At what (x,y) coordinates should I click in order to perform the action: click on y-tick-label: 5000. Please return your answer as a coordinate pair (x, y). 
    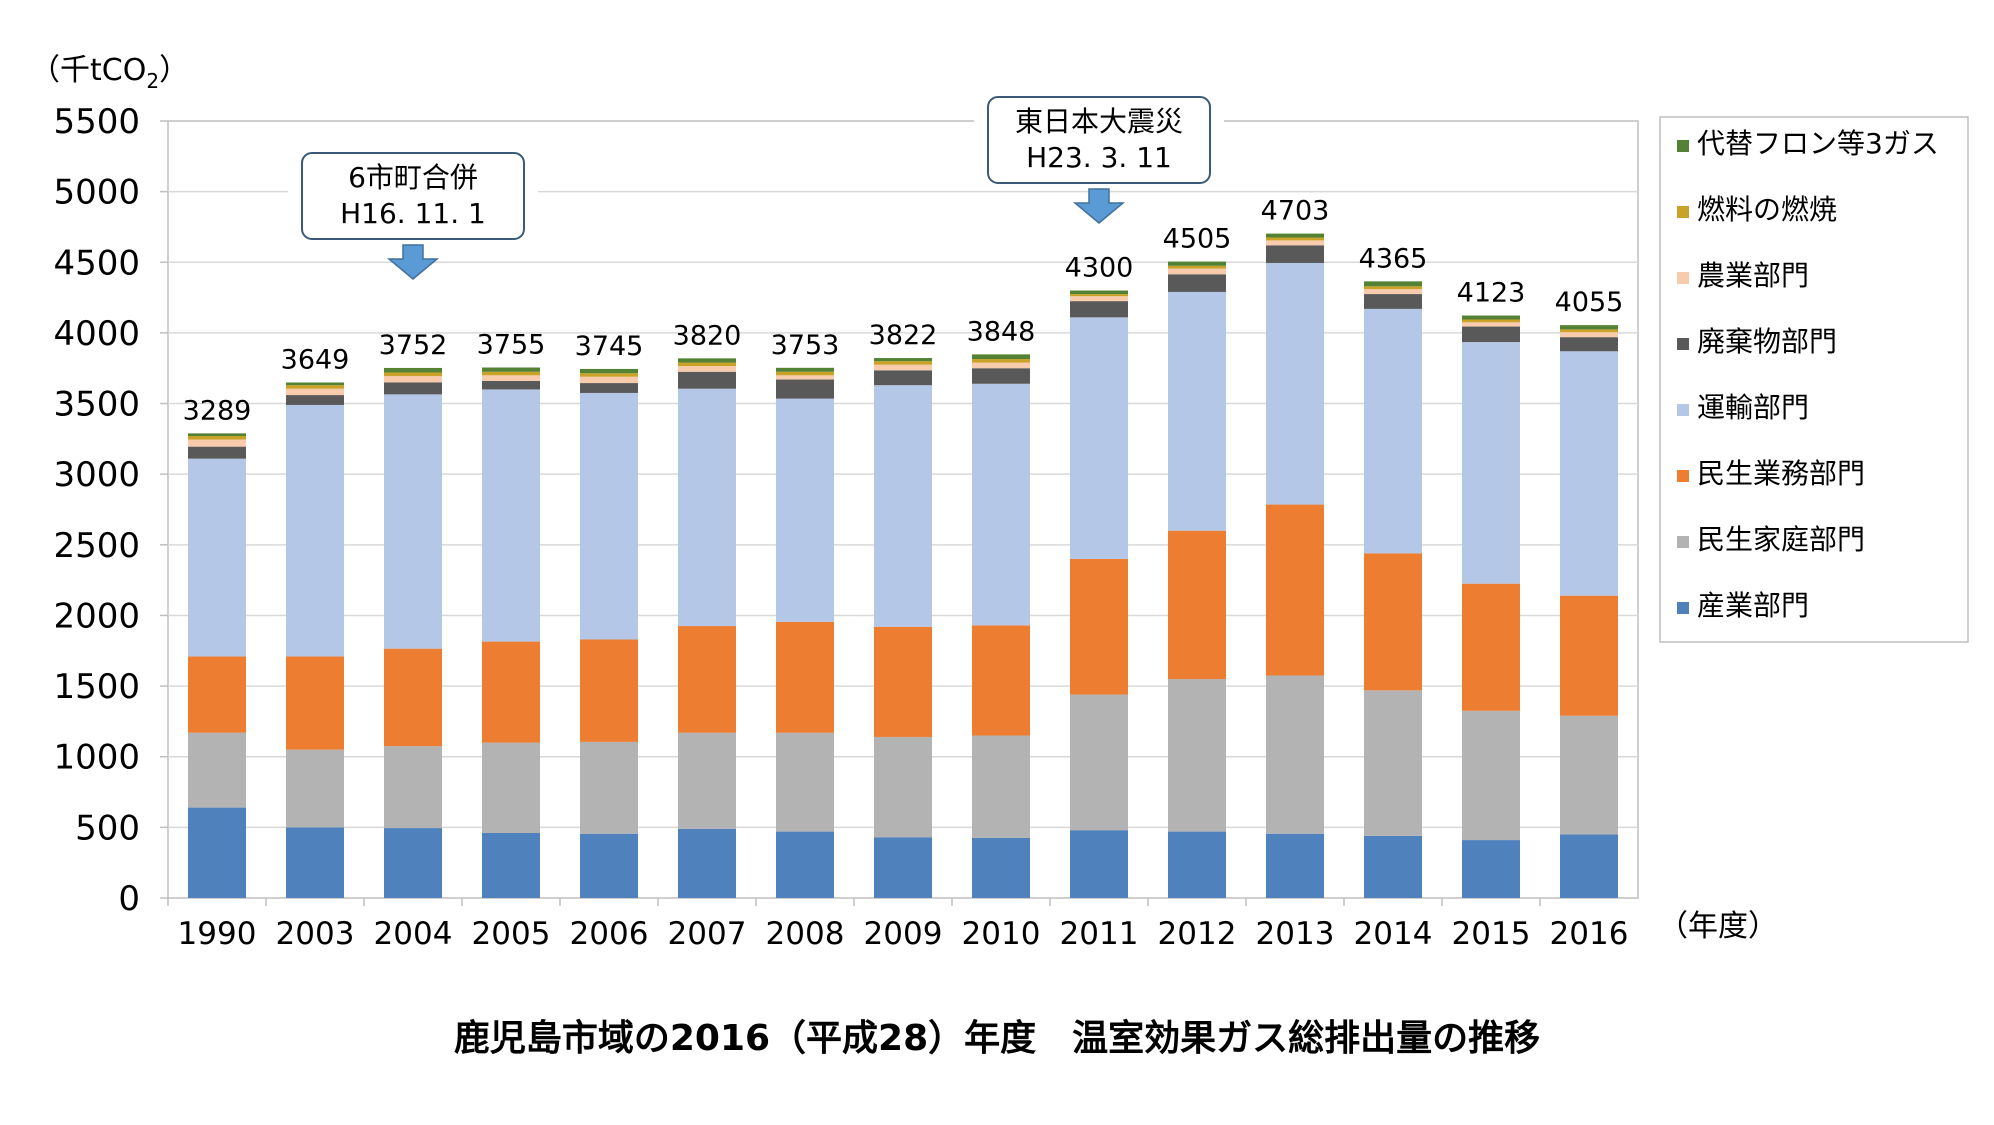
    Looking at the image, I should click on (96, 193).